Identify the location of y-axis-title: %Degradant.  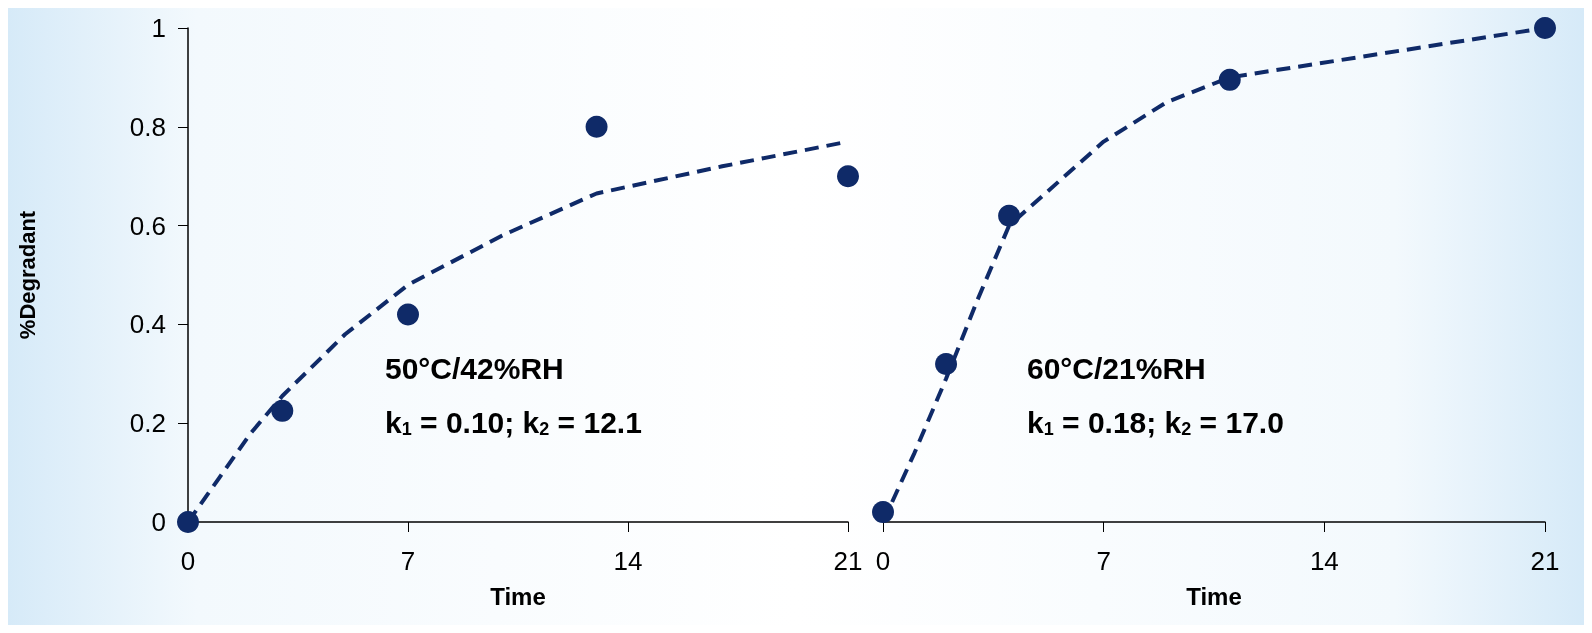
(27, 275).